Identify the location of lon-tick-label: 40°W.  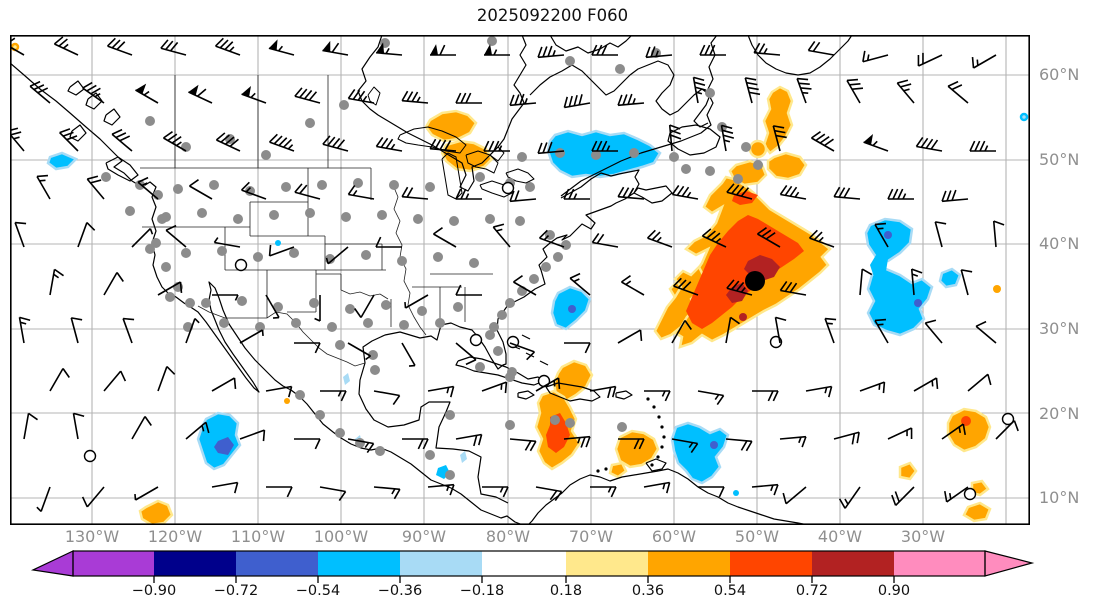
(840, 536).